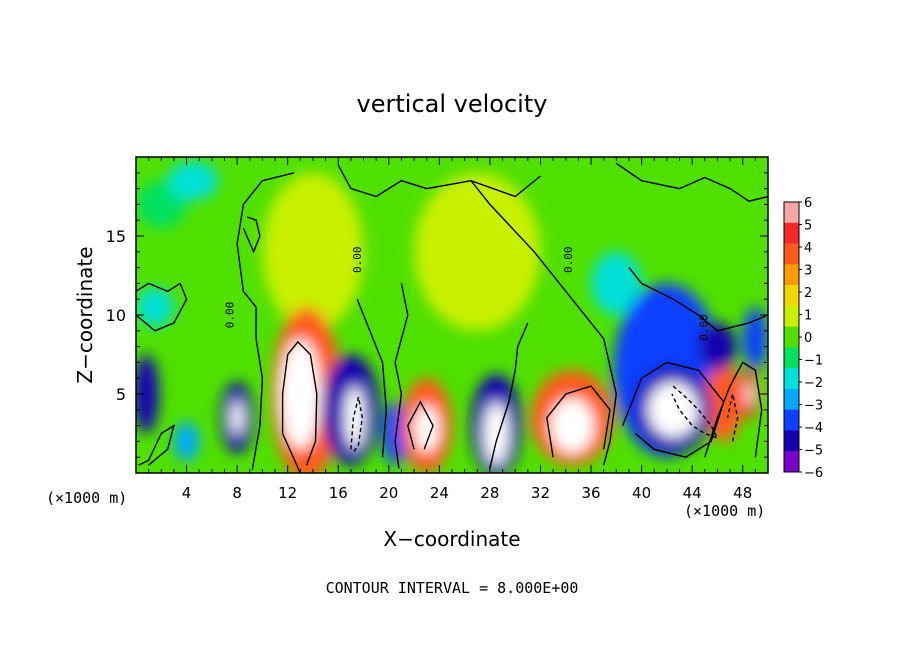 The image size is (904, 654). What do you see at coordinates (641, 493) in the screenshot?
I see `x-tick-label: 40` at bounding box center [641, 493].